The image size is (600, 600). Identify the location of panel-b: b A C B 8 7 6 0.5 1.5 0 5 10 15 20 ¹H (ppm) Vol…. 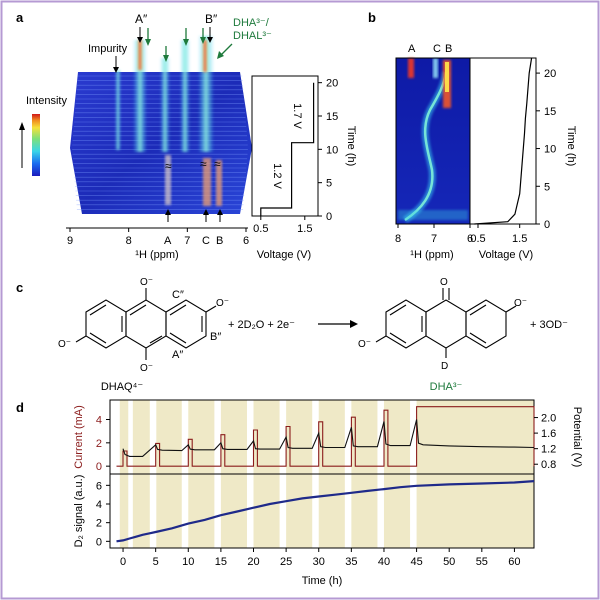
(472, 135).